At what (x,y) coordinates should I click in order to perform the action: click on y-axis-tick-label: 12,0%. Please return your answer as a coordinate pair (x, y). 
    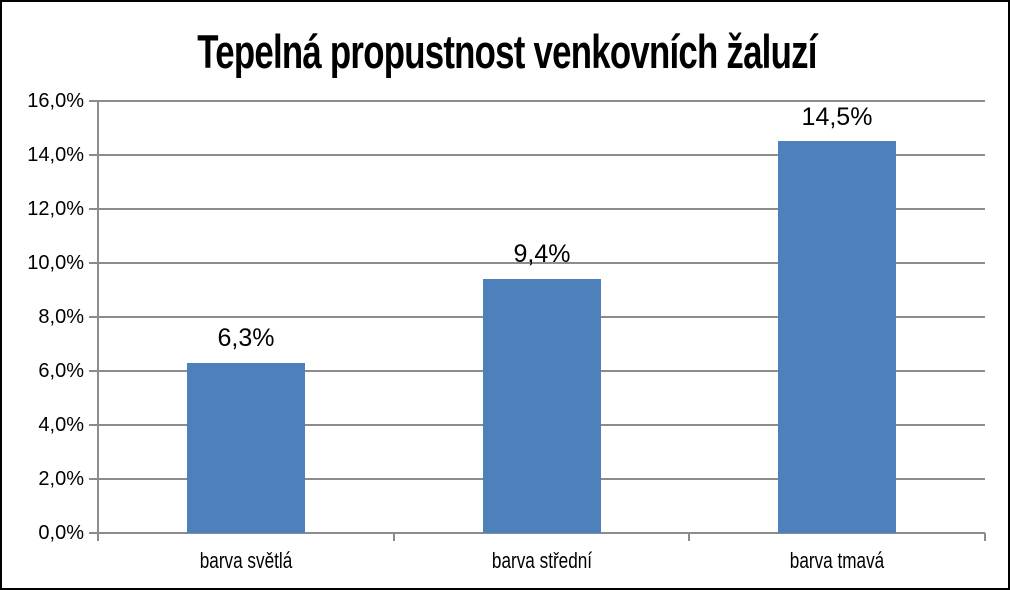
    Looking at the image, I should click on (55, 209).